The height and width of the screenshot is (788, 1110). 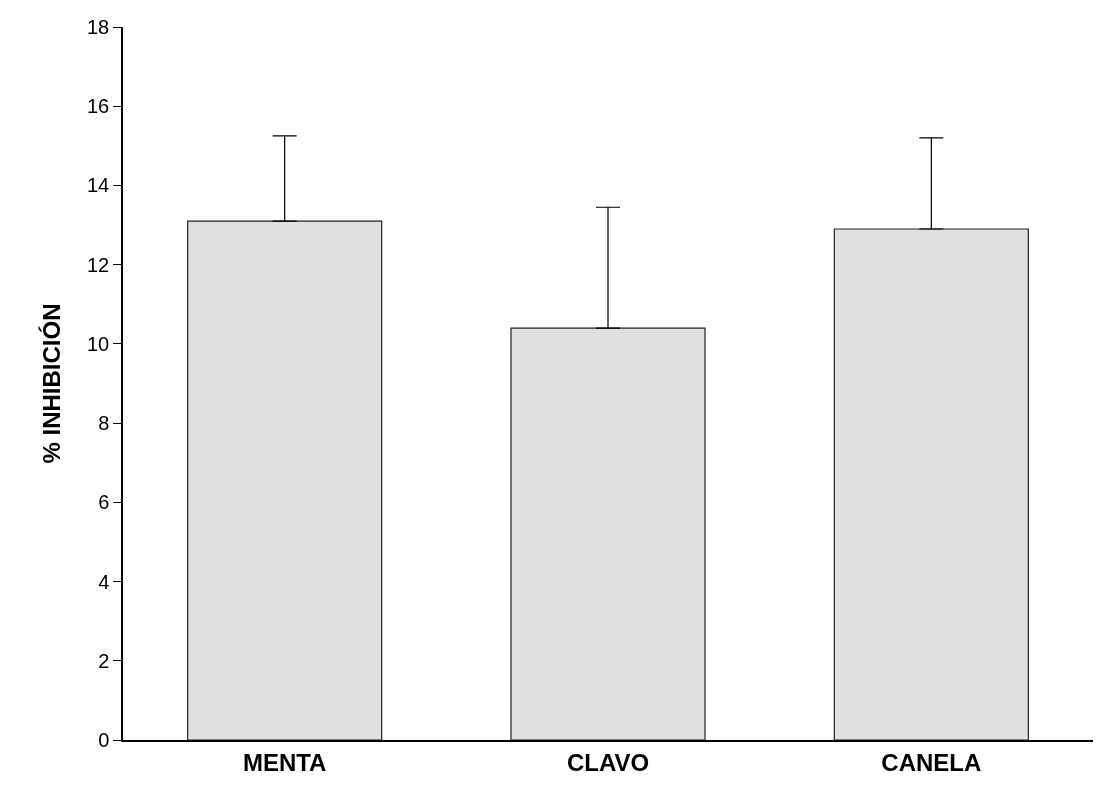 What do you see at coordinates (104, 581) in the screenshot?
I see `y-tick-label: 4` at bounding box center [104, 581].